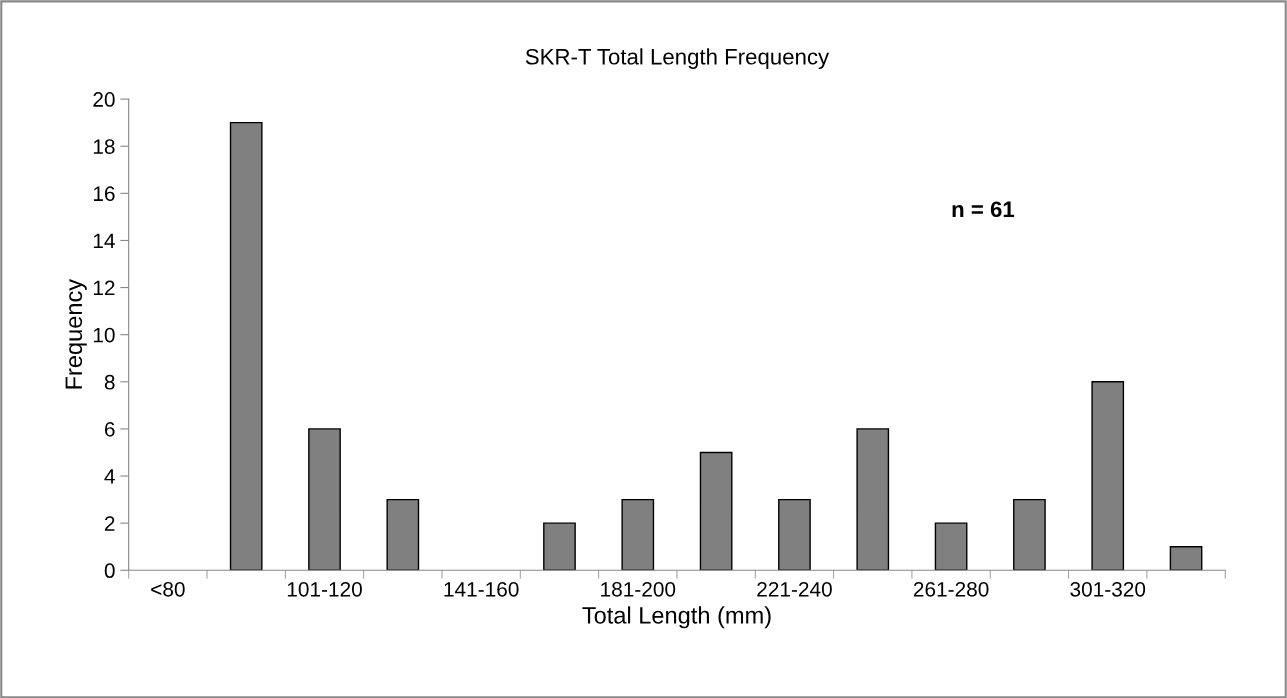 The width and height of the screenshot is (1287, 698). I want to click on annotation: n = 61, so click(983, 209).